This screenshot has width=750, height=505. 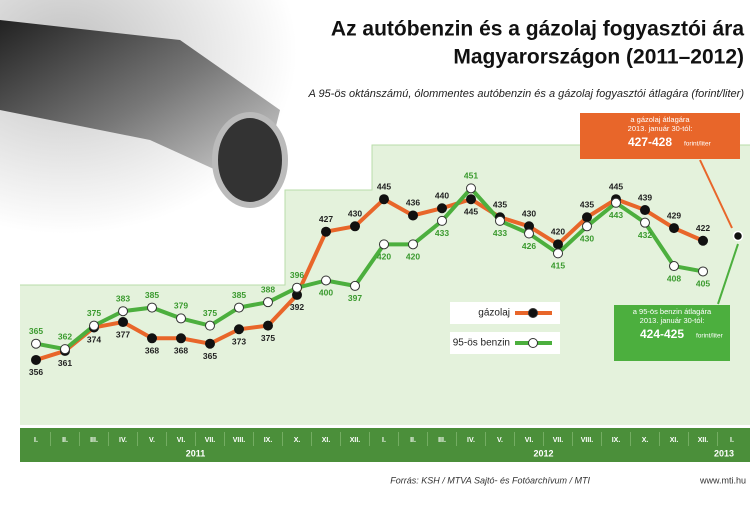 I want to click on legend-label: gázolaj, so click(x=494, y=313).